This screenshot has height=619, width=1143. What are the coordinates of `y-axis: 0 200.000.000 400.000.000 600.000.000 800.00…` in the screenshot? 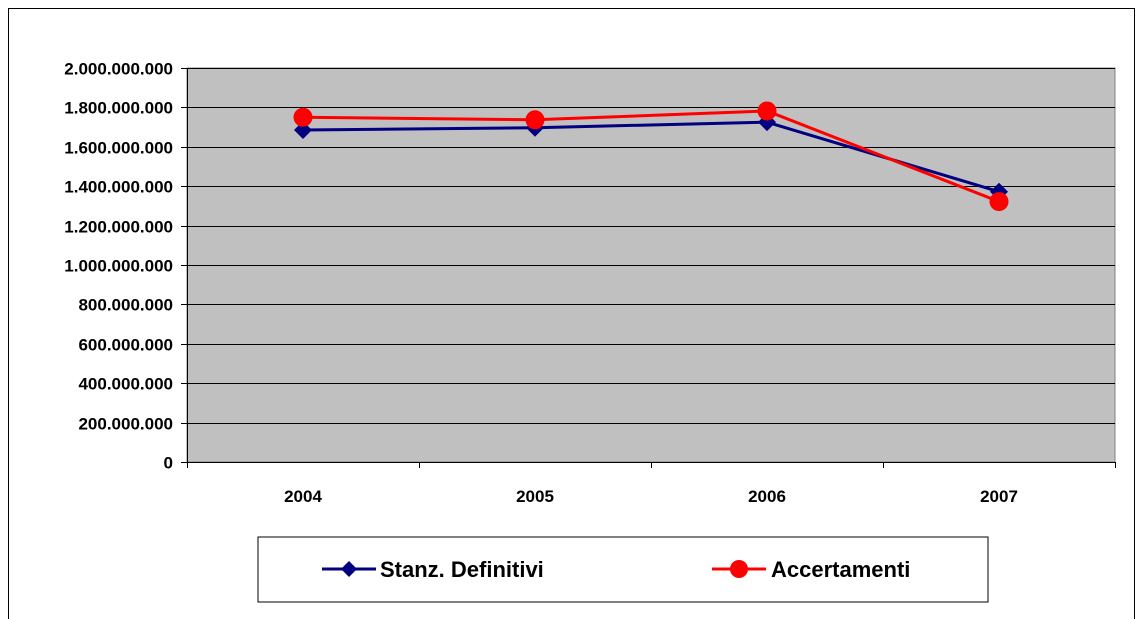 It's located at (125, 266).